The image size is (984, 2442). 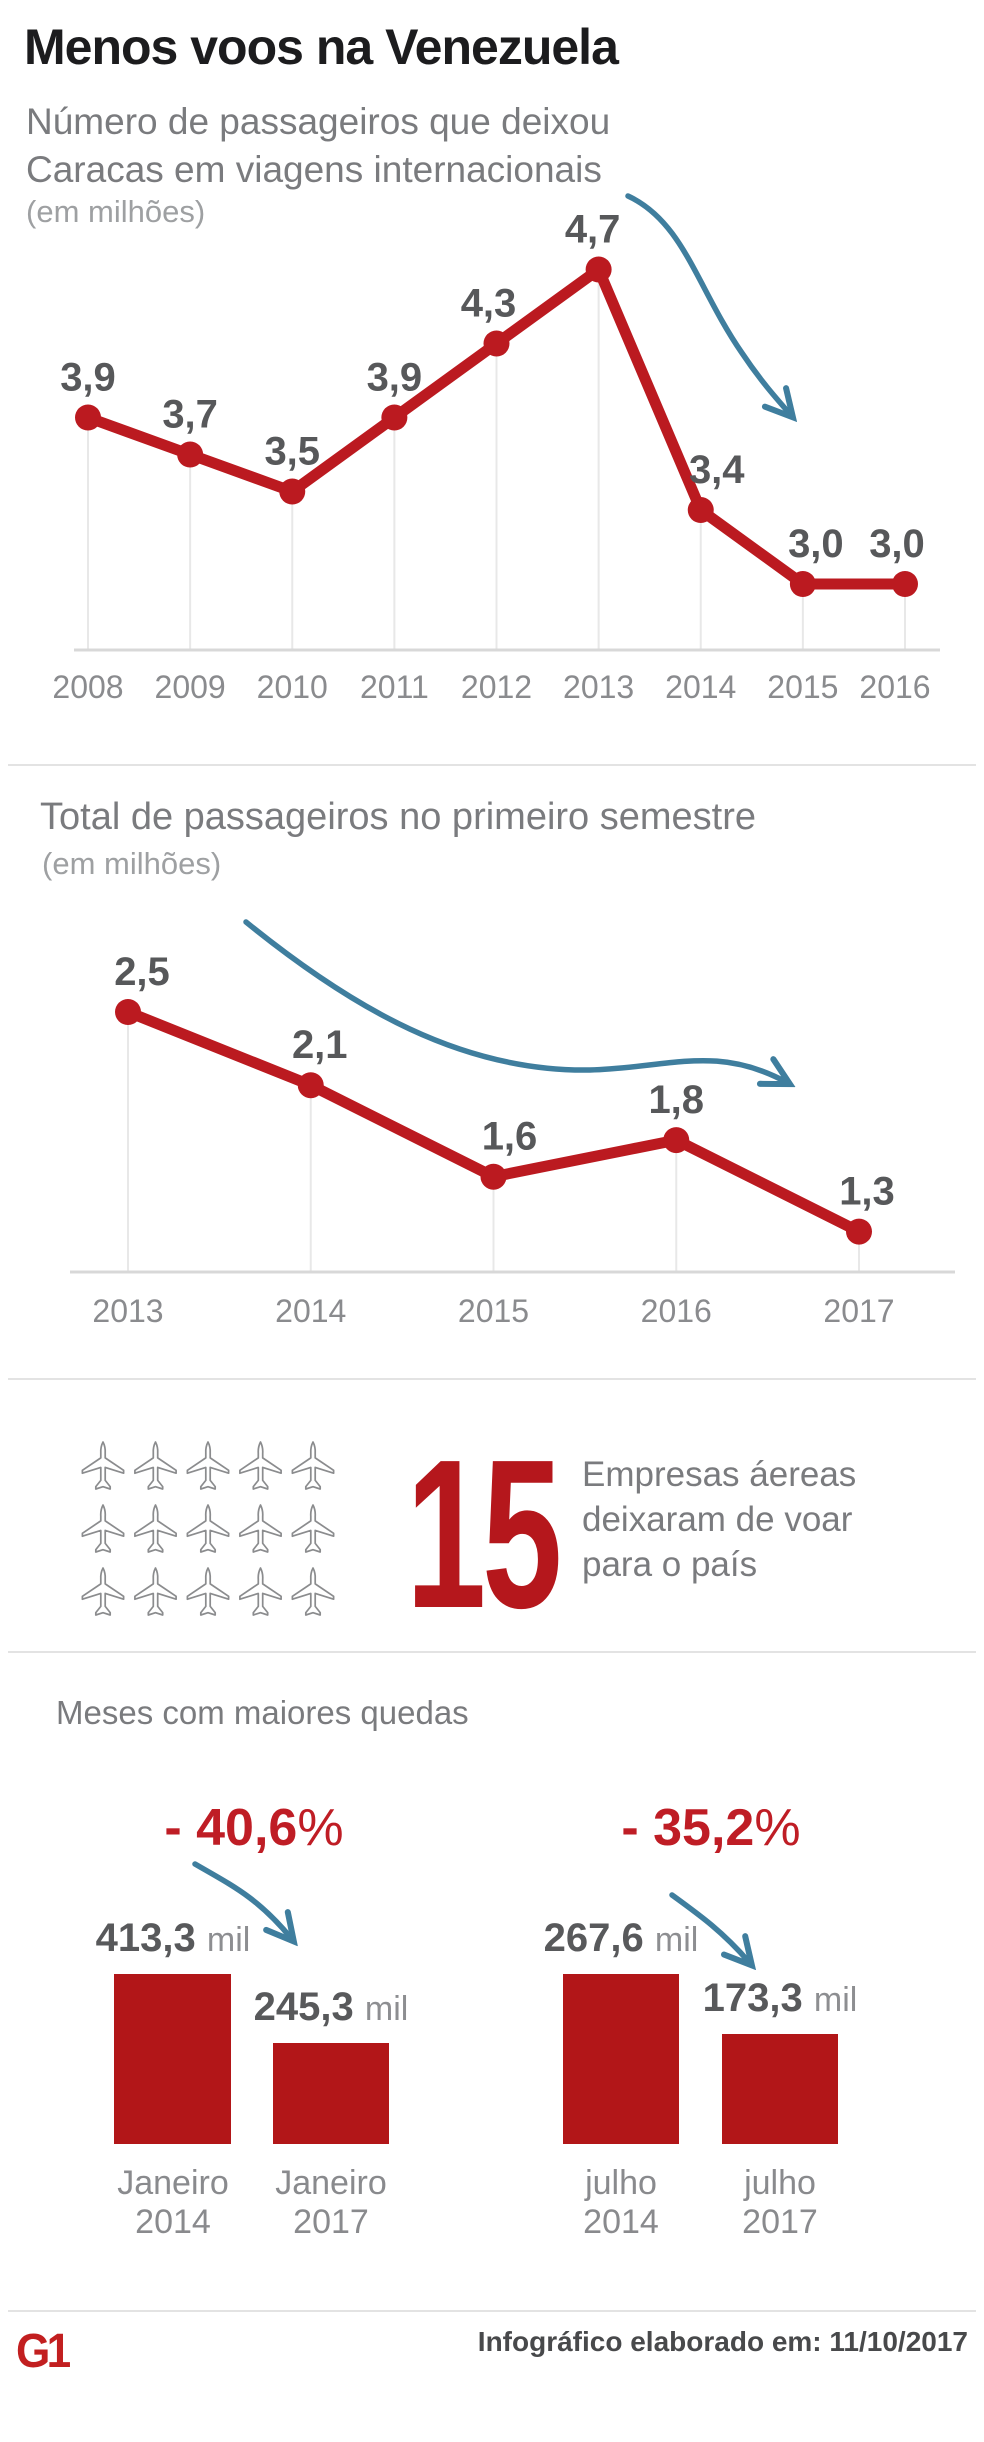 I want to click on bar-category-label: julho 2014, so click(x=621, y=2202).